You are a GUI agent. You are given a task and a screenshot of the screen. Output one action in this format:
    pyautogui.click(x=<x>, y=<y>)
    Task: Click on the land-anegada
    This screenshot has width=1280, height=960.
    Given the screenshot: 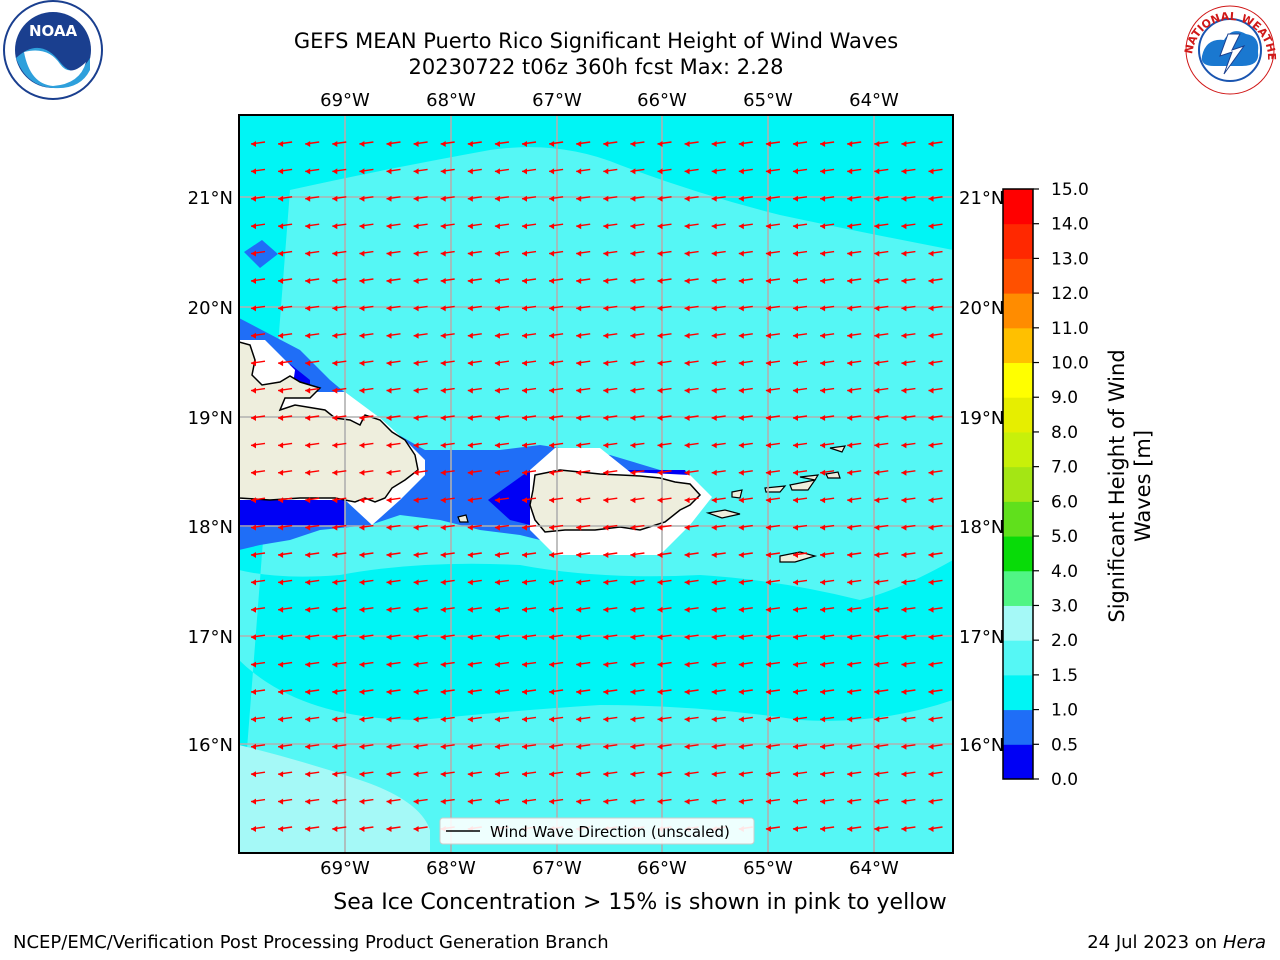 What is the action you would take?
    pyautogui.click(x=833, y=475)
    